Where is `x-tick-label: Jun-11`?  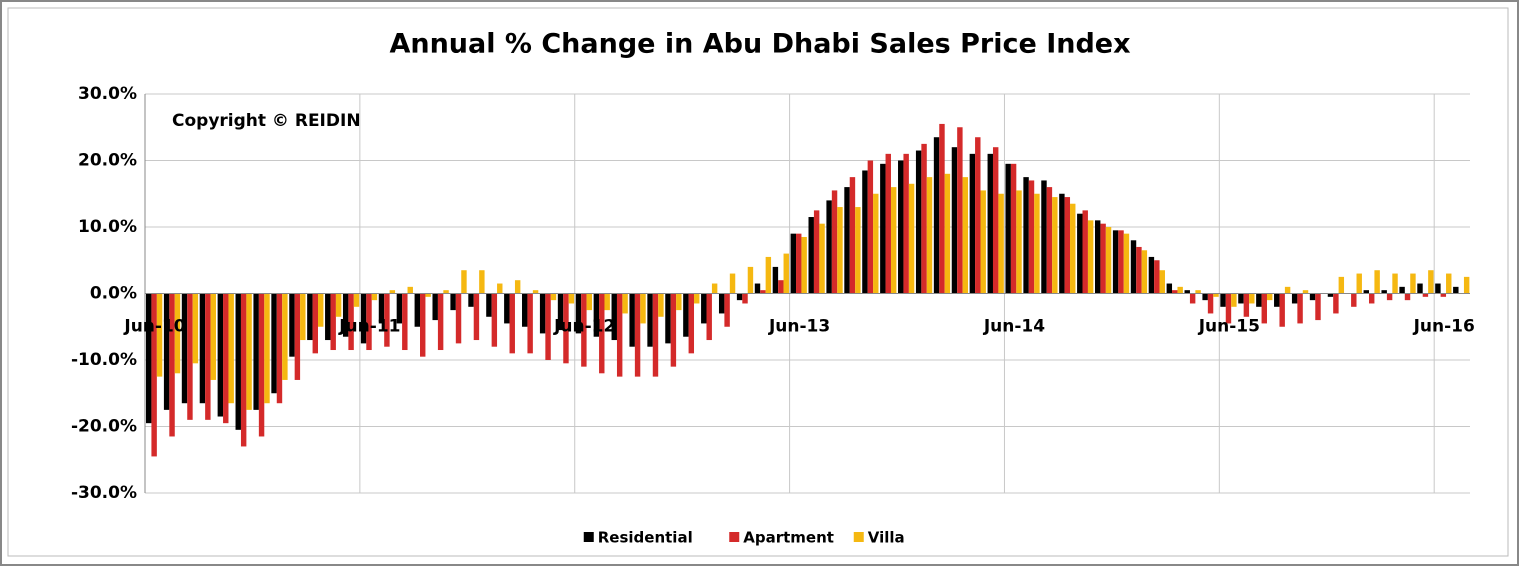
x-tick-label: Jun-11 is located at coordinates (369, 327).